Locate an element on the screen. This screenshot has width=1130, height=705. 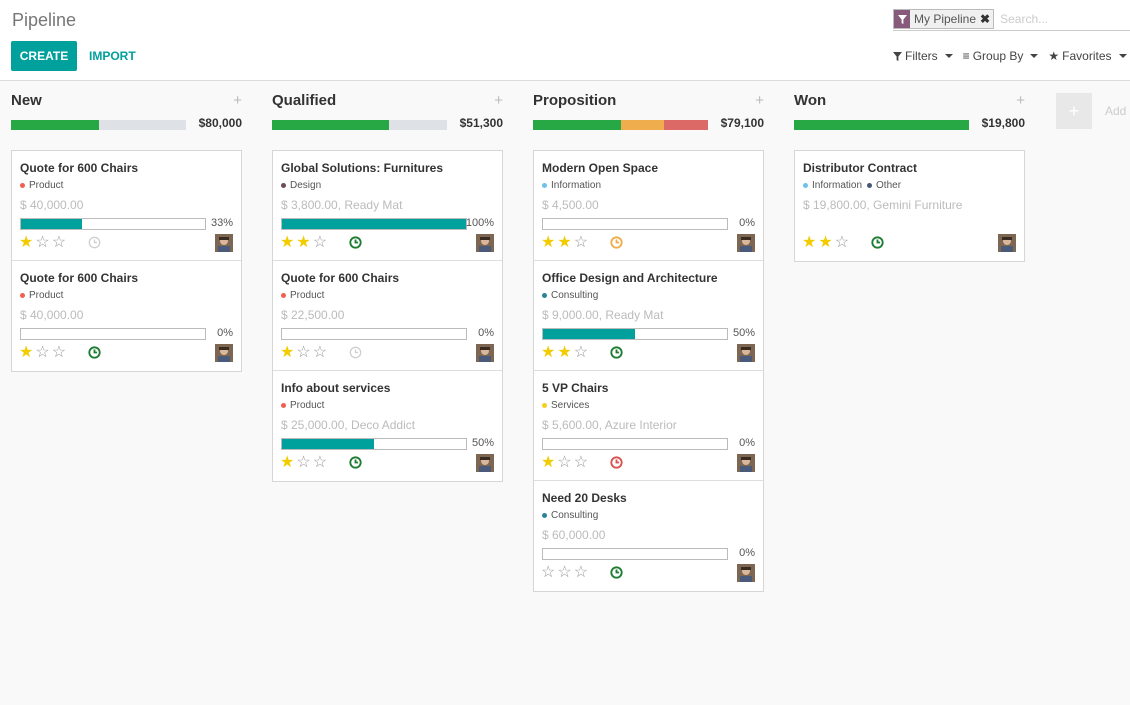
filters-button: Filters is located at coordinates (923, 56).